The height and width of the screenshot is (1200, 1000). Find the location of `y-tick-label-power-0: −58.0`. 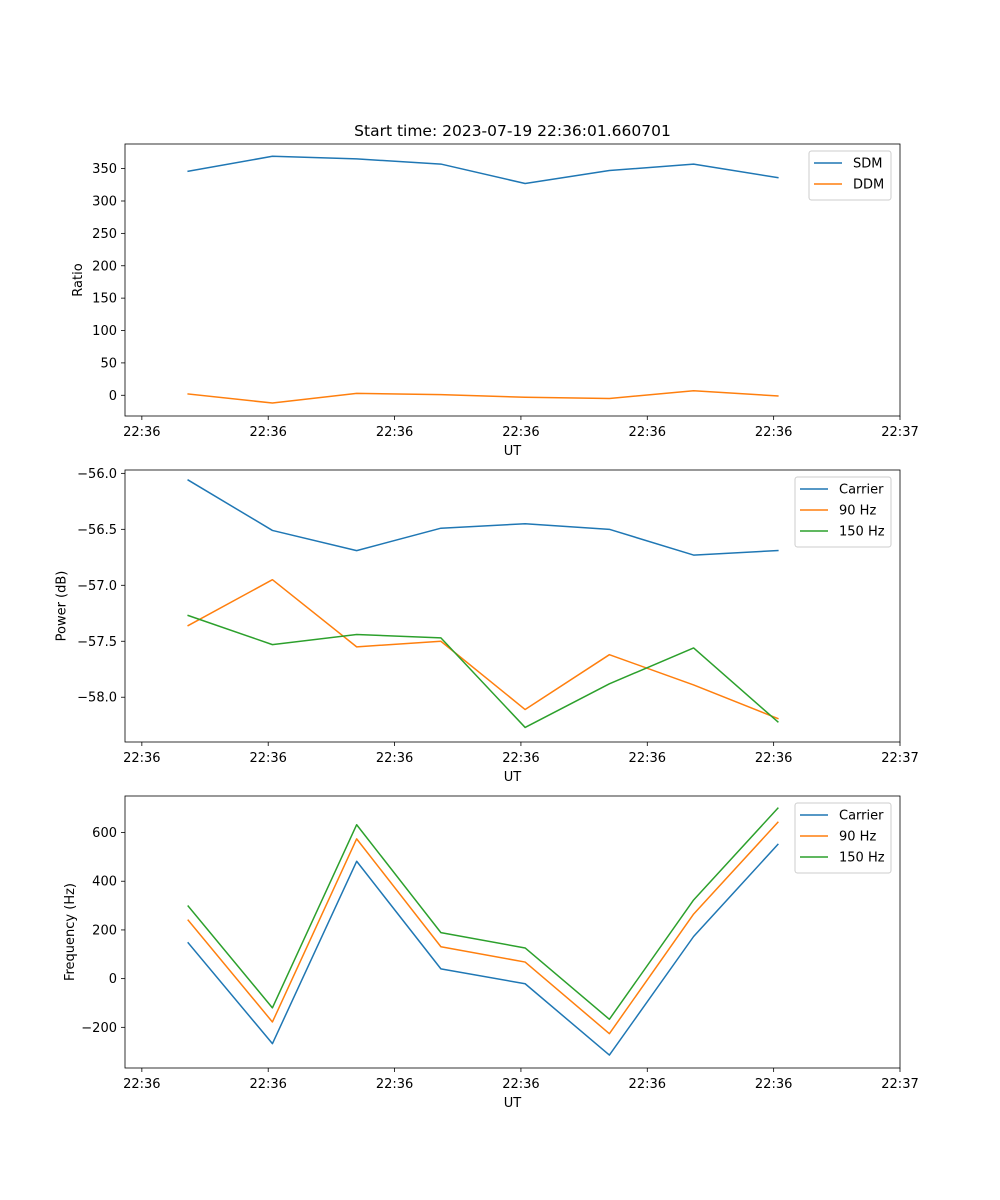

y-tick-label-power-0: −58.0 is located at coordinates (97, 698).